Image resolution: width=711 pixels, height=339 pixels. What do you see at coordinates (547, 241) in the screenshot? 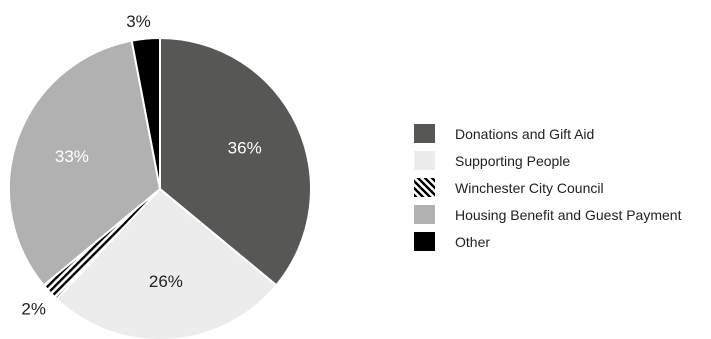
I see `legend-item-other: Other` at bounding box center [547, 241].